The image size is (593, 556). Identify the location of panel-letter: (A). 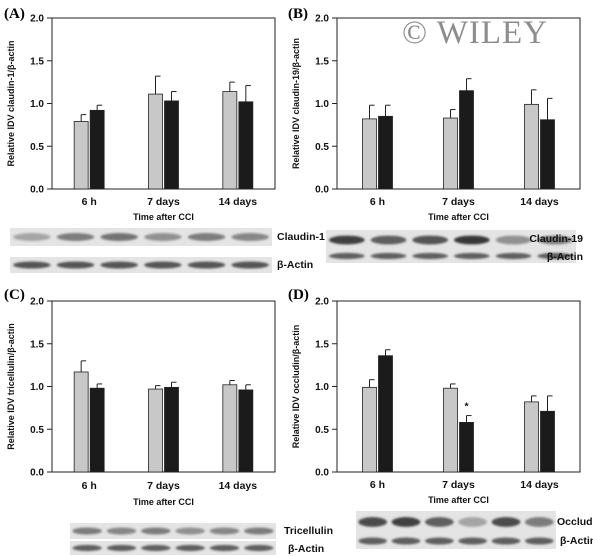
(14, 14).